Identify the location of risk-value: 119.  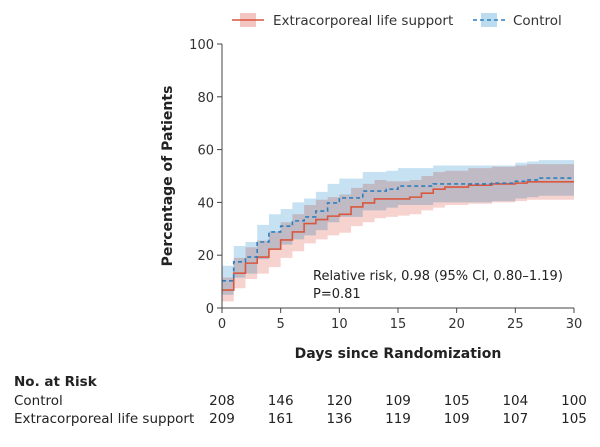
(398, 419).